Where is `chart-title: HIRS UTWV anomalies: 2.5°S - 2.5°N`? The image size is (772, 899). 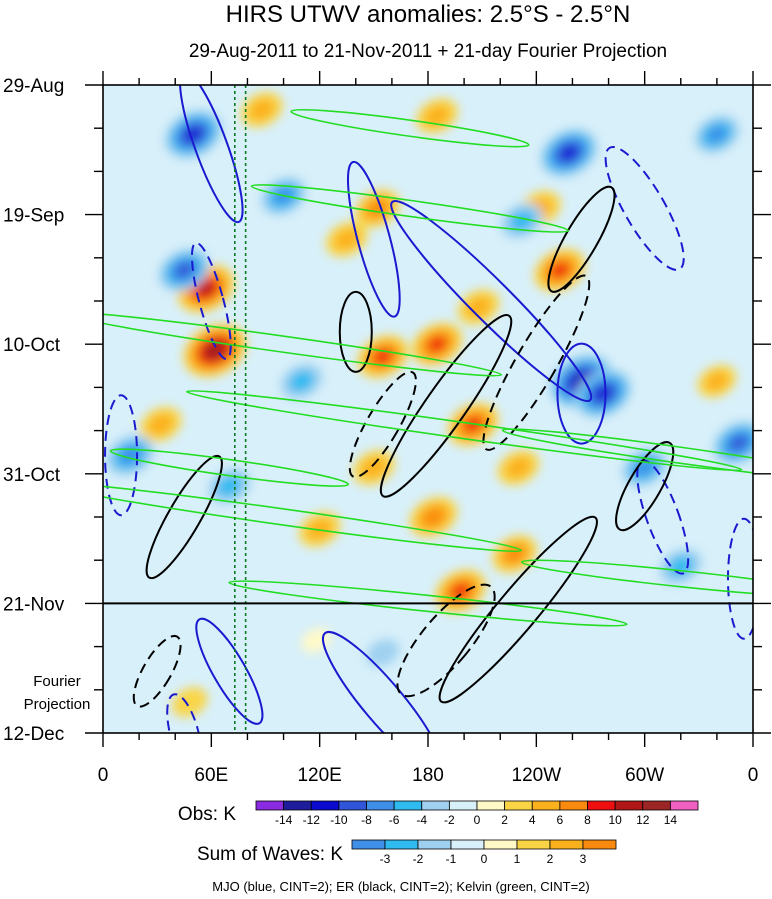
chart-title: HIRS UTWV anomalies: 2.5°S - 2.5°N is located at coordinates (428, 14).